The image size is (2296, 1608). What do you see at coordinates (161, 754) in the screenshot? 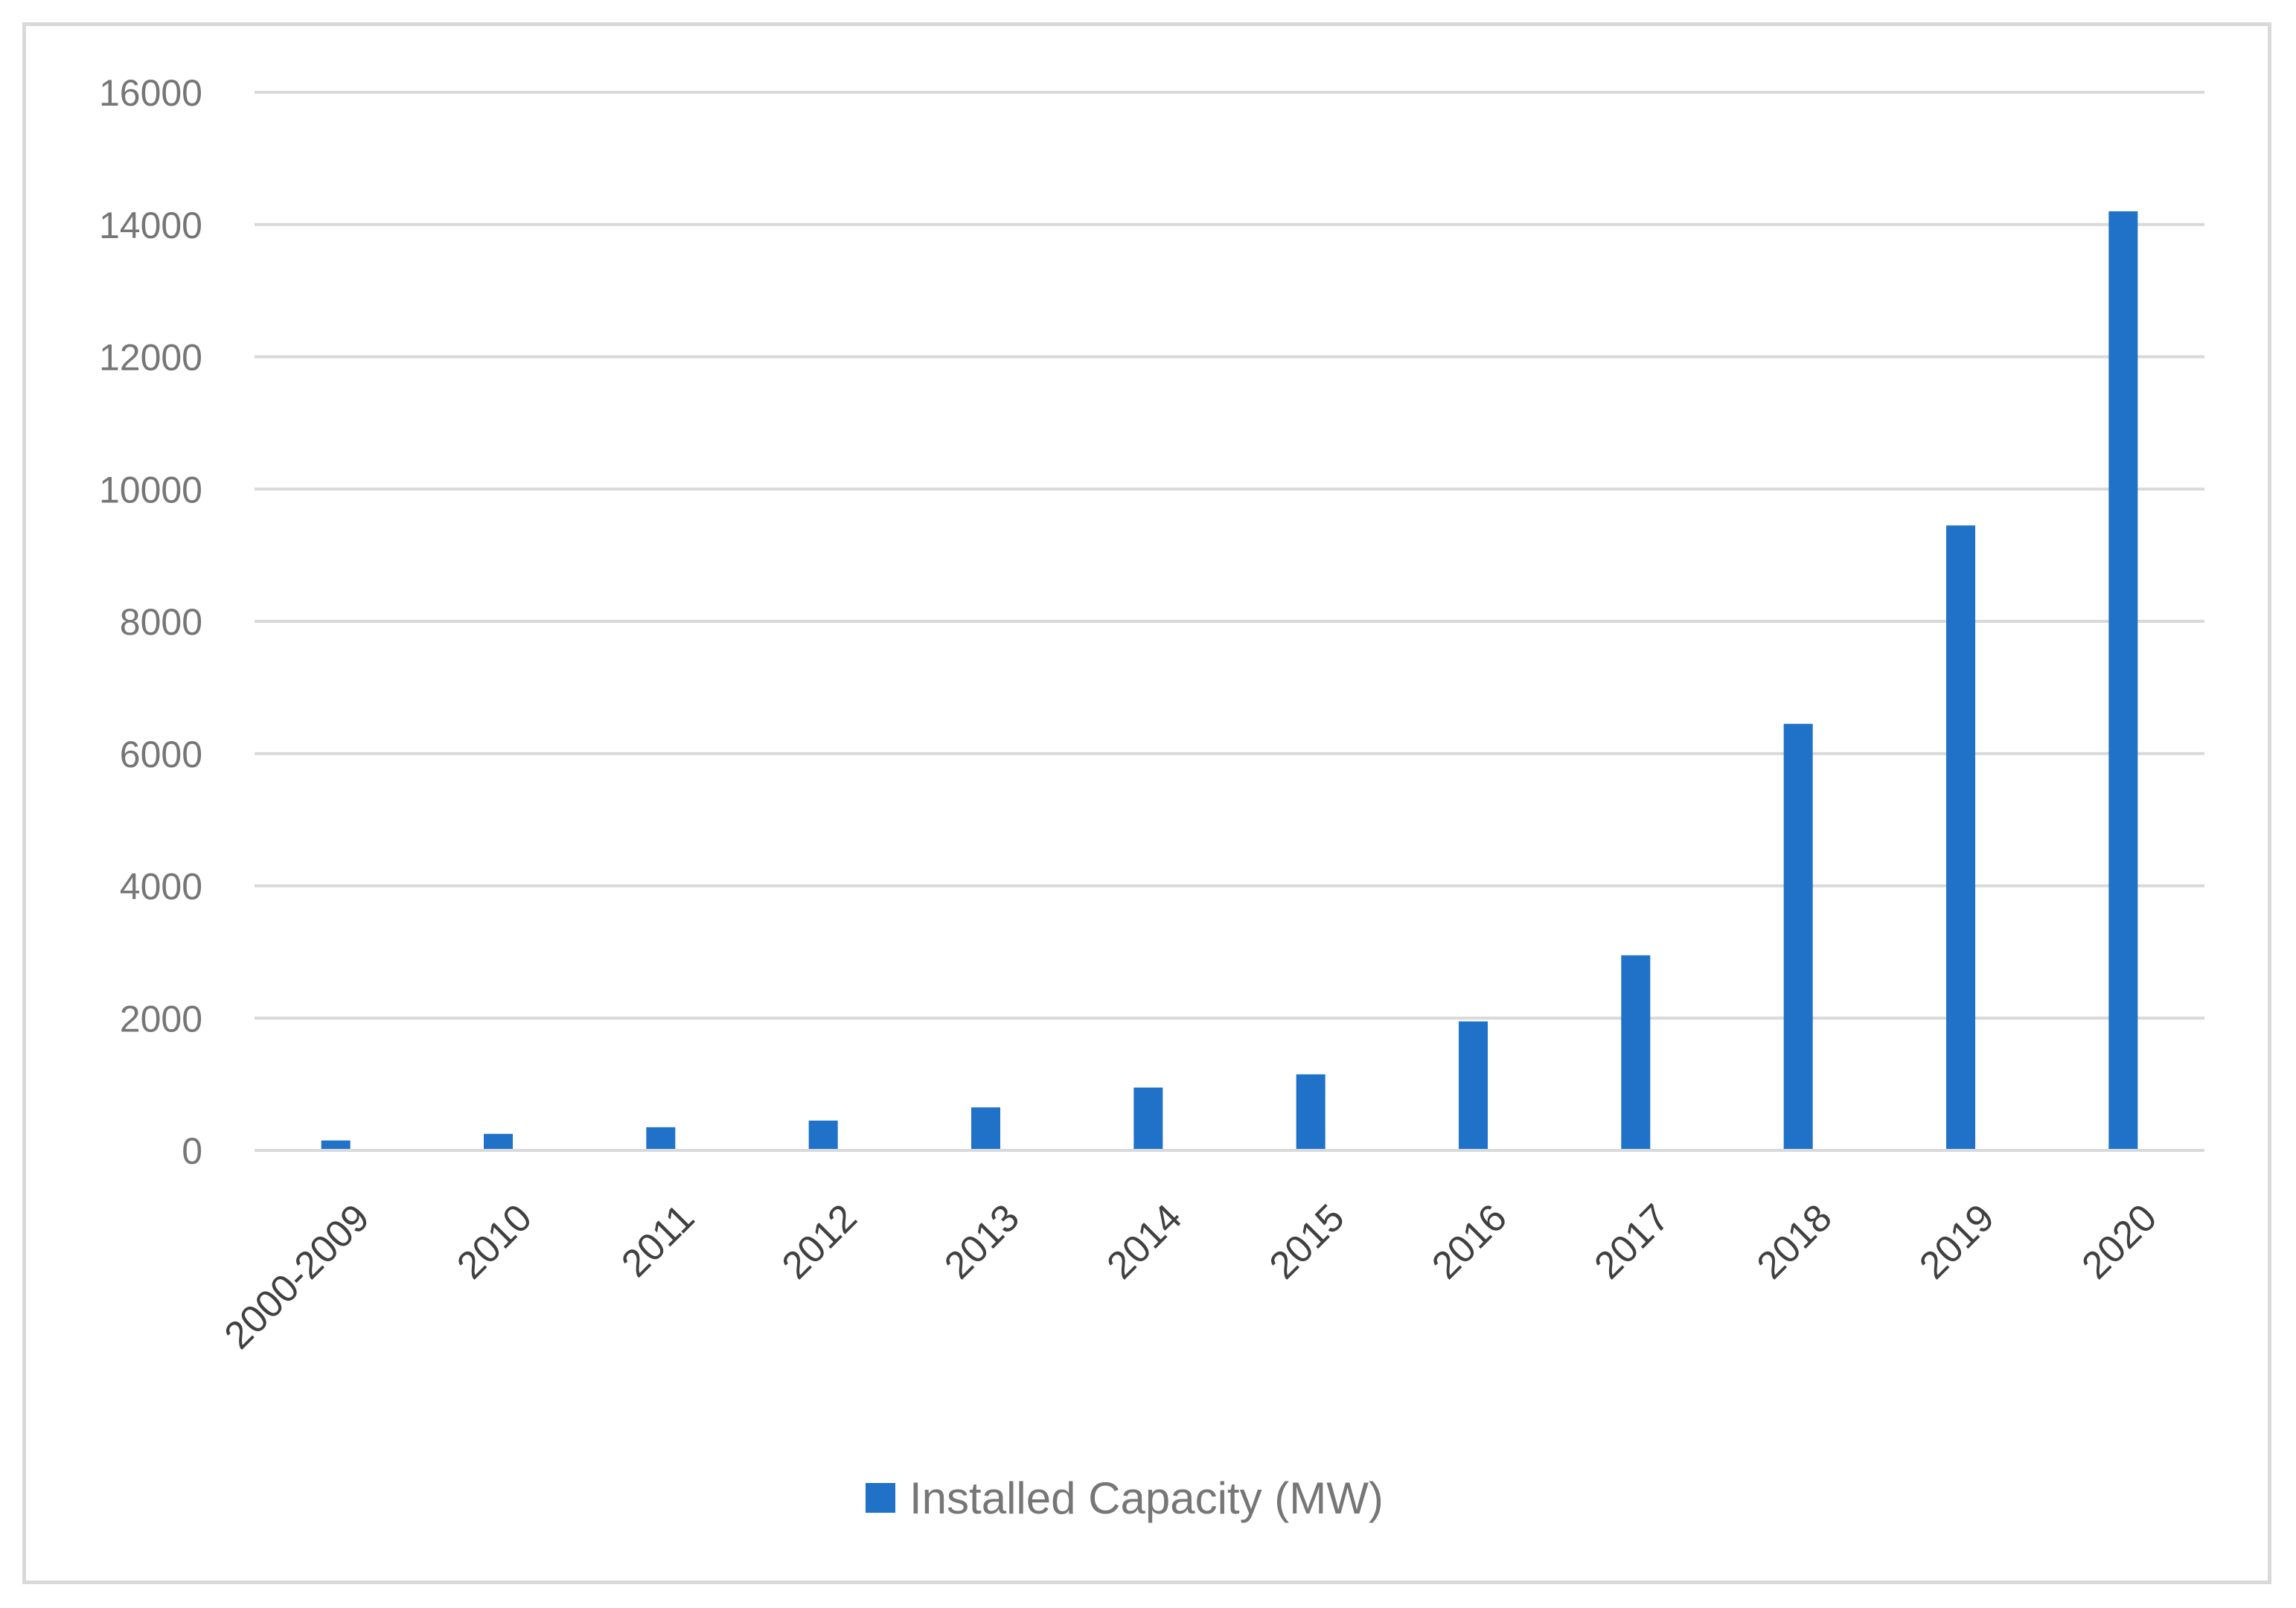
I see `y-tick-label: 6000` at bounding box center [161, 754].